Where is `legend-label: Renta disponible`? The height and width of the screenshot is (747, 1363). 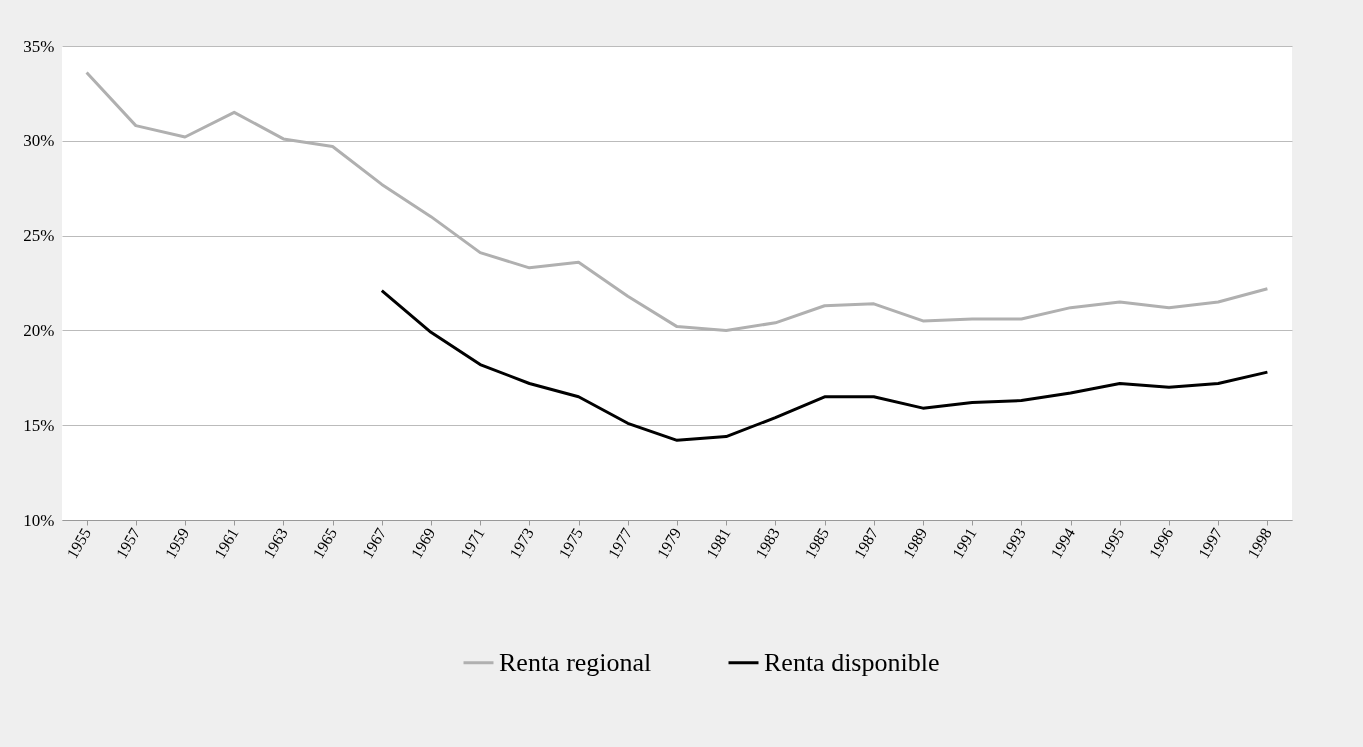
legend-label: Renta disponible is located at coordinates (852, 662).